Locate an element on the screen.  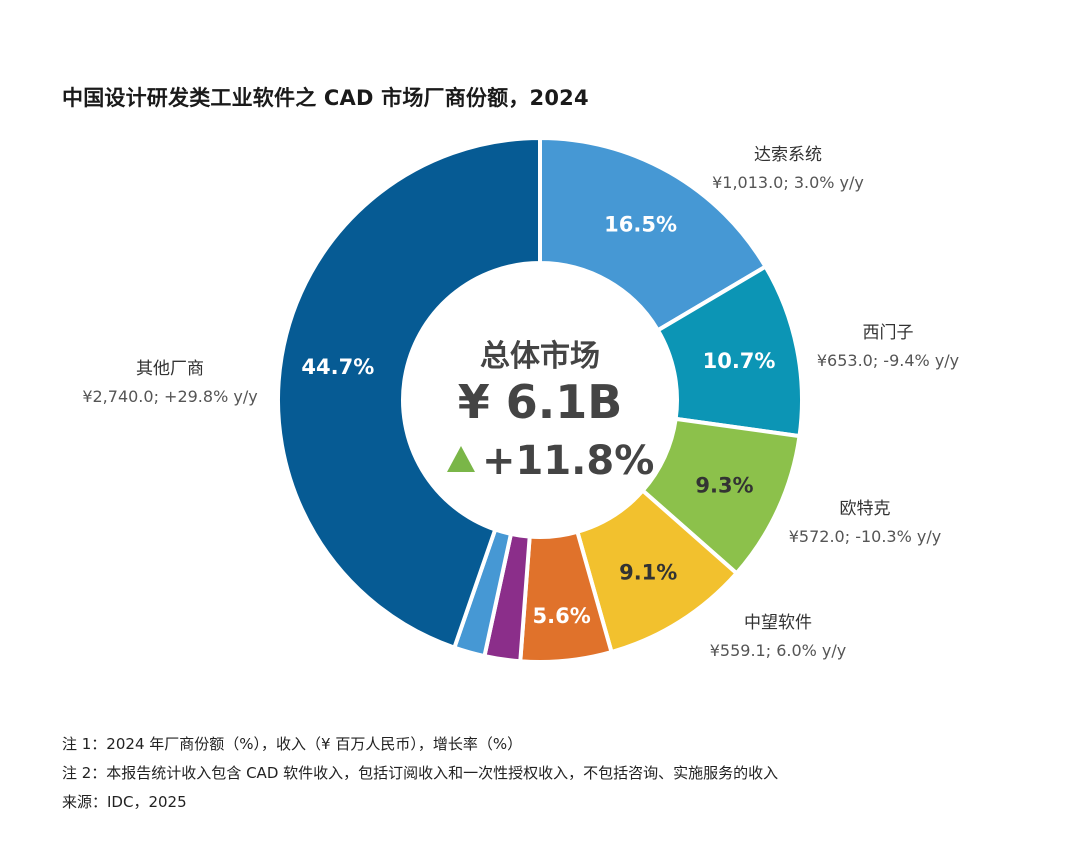
center-growth: +11.8% is located at coordinates (568, 461).